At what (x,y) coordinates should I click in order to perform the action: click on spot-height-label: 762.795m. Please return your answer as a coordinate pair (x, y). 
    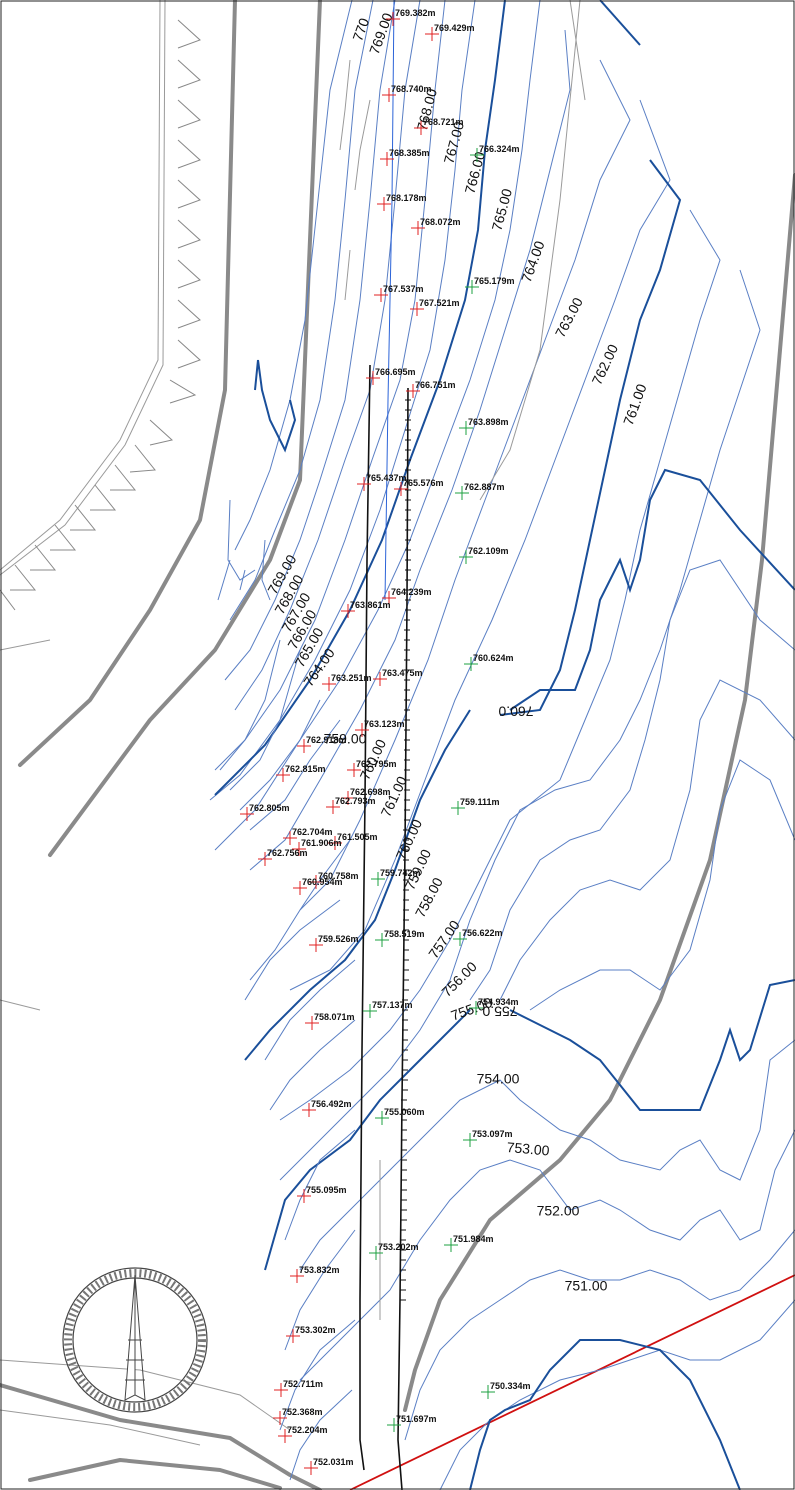
    Looking at the image, I should click on (376, 764).